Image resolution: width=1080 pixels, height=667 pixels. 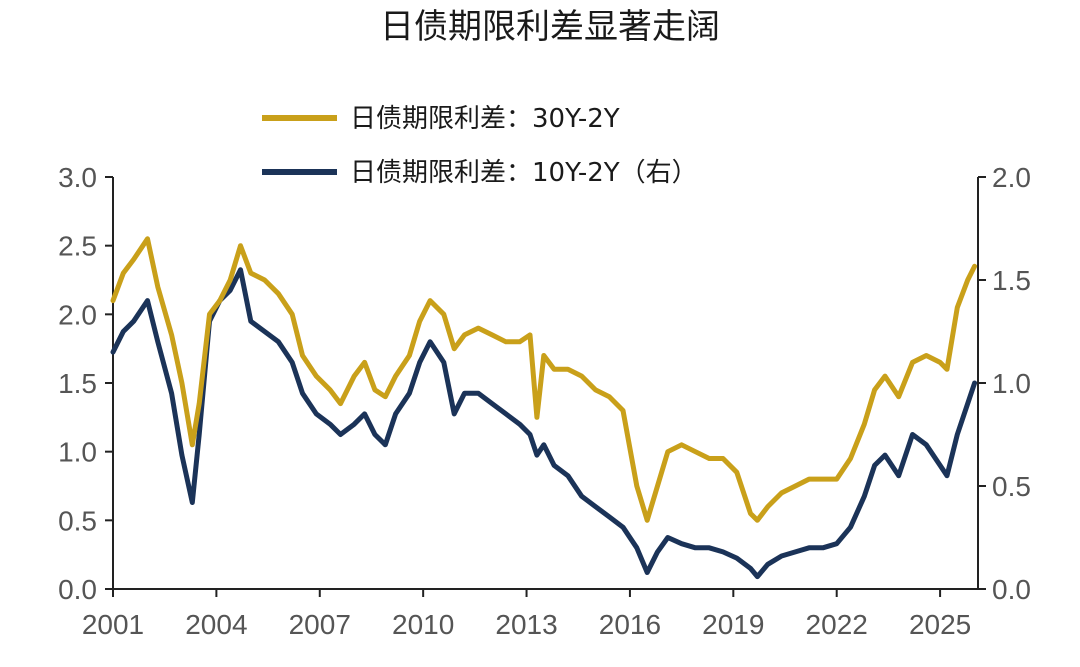 What do you see at coordinates (1011, 177) in the screenshot?
I see `right-tick-label: 2.0` at bounding box center [1011, 177].